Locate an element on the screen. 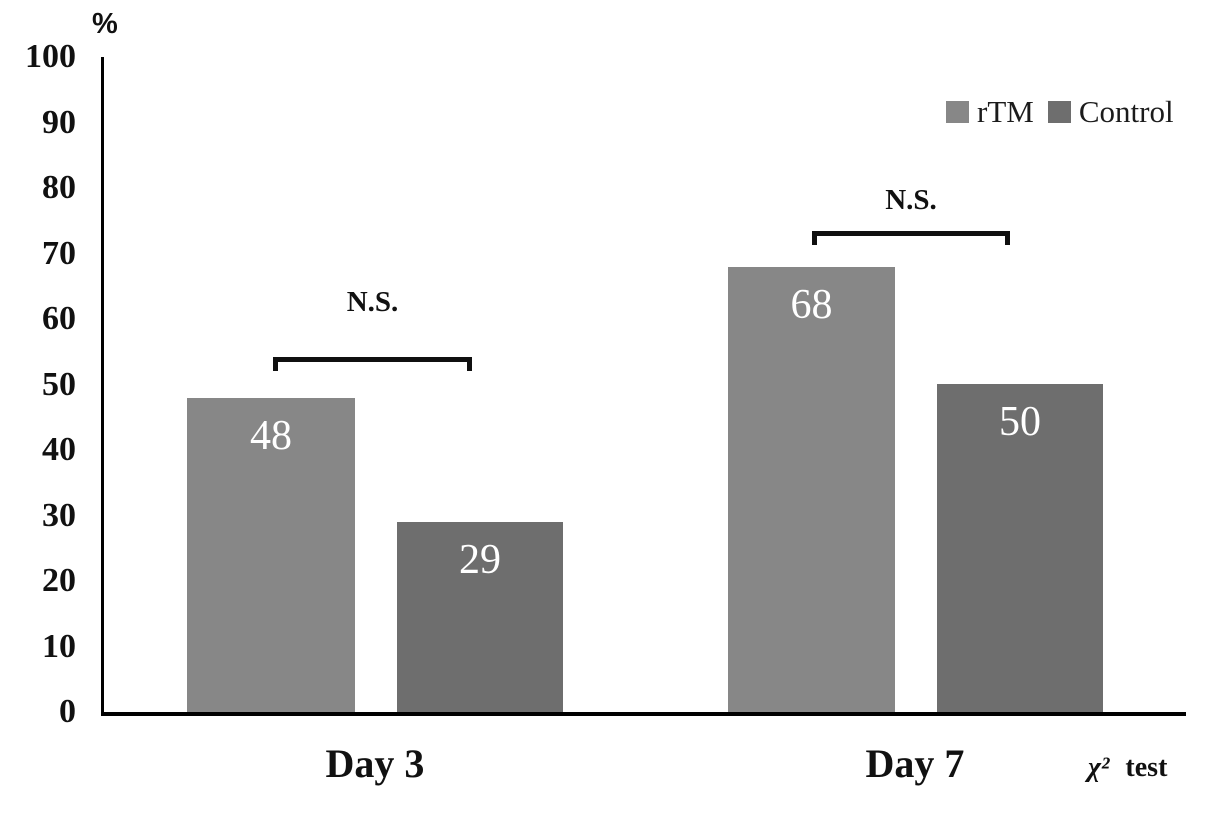  bar-day3-control: 29 is located at coordinates (480, 617).